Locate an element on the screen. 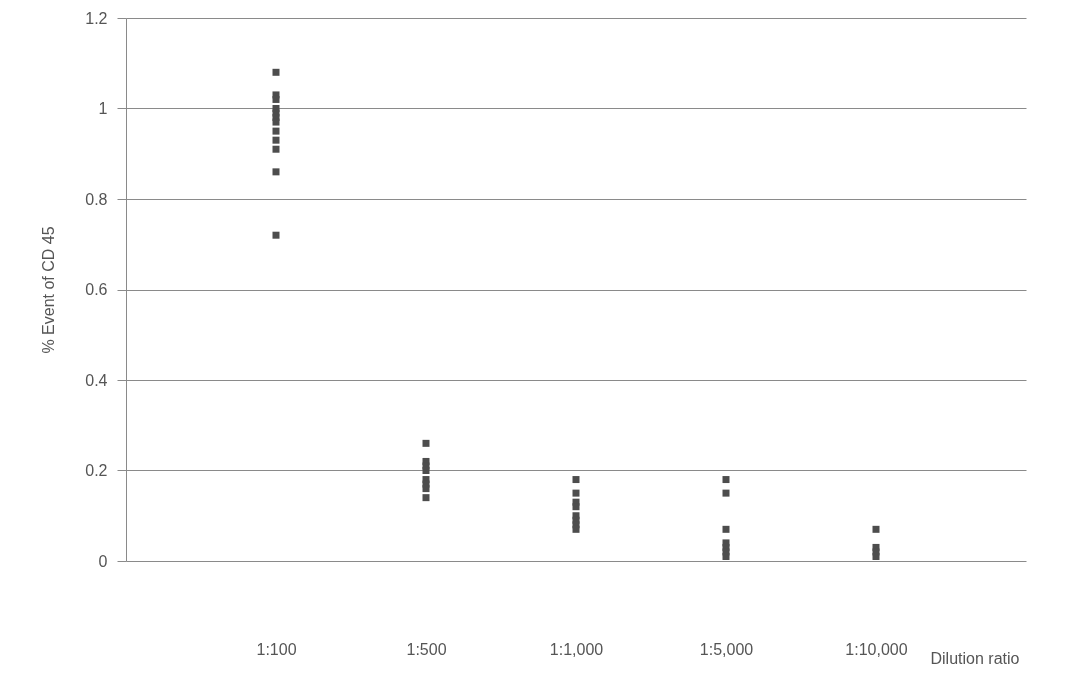 The width and height of the screenshot is (1076, 679). x-axis-title: Dilution ratio is located at coordinates (975, 658).